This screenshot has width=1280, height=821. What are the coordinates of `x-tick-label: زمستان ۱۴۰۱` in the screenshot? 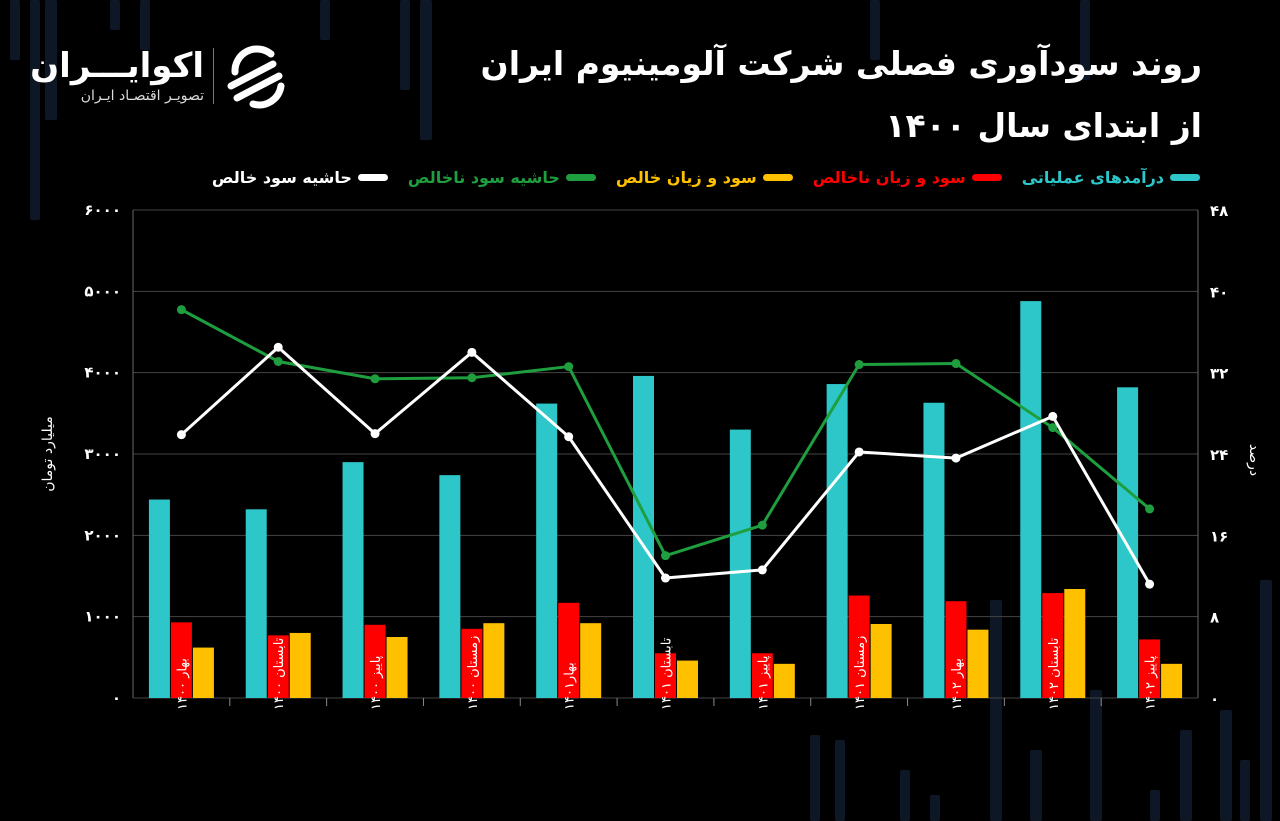 It's located at (860, 673).